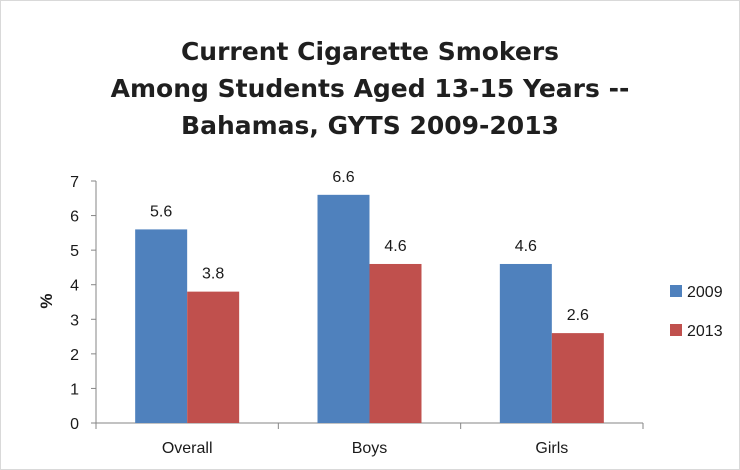  I want to click on chart-title-line-2: Among Students Aged 13-15 Years --, so click(370, 88).